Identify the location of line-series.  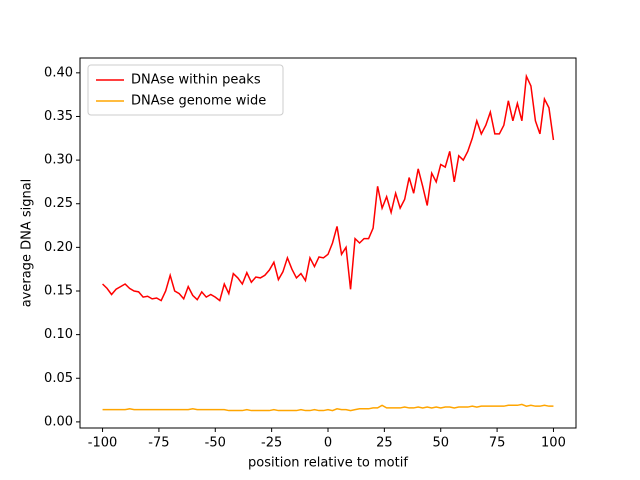
(328, 407).